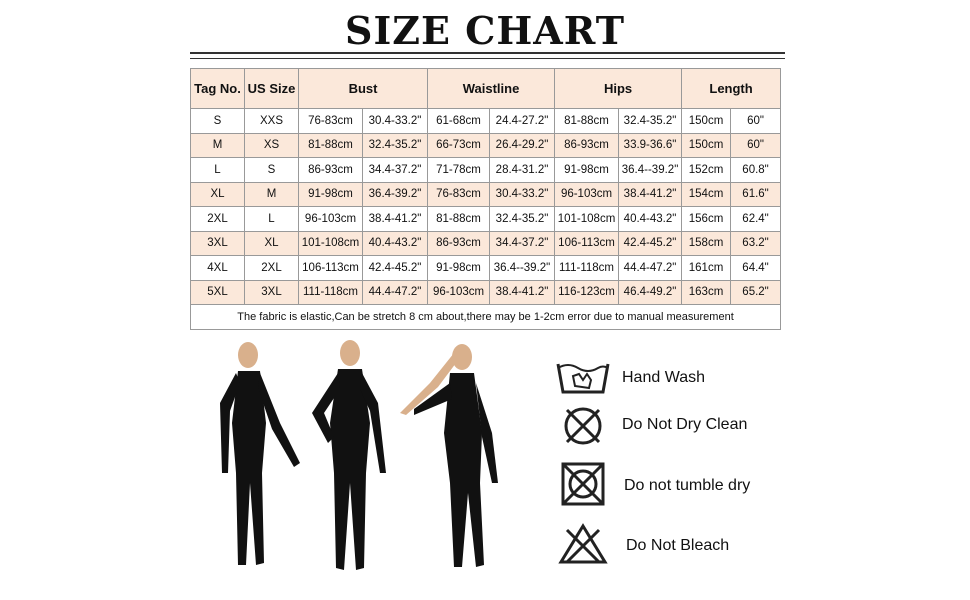  I want to click on header-cell: US Size, so click(271, 88).